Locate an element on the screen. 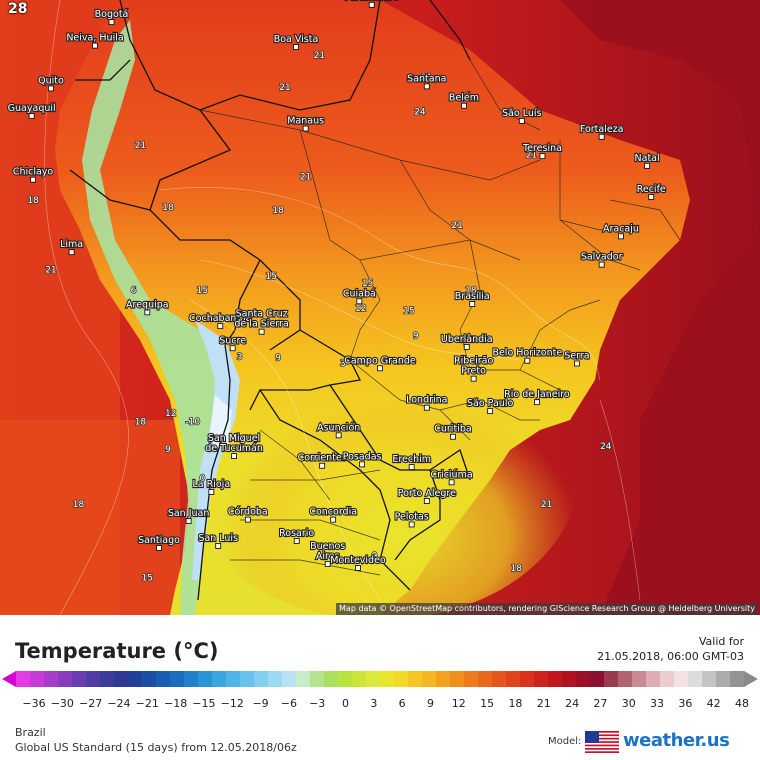 This screenshot has height=760, width=760. city-marker: Aracaju is located at coordinates (621, 231).